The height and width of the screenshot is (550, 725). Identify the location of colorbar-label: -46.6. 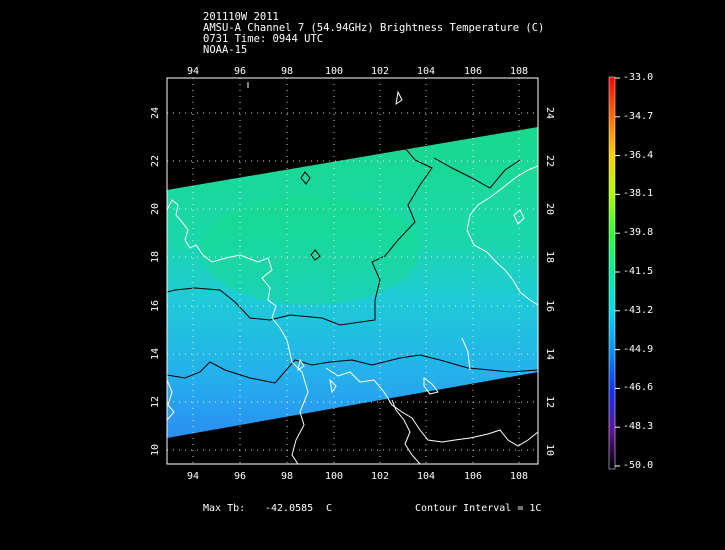
(638, 388).